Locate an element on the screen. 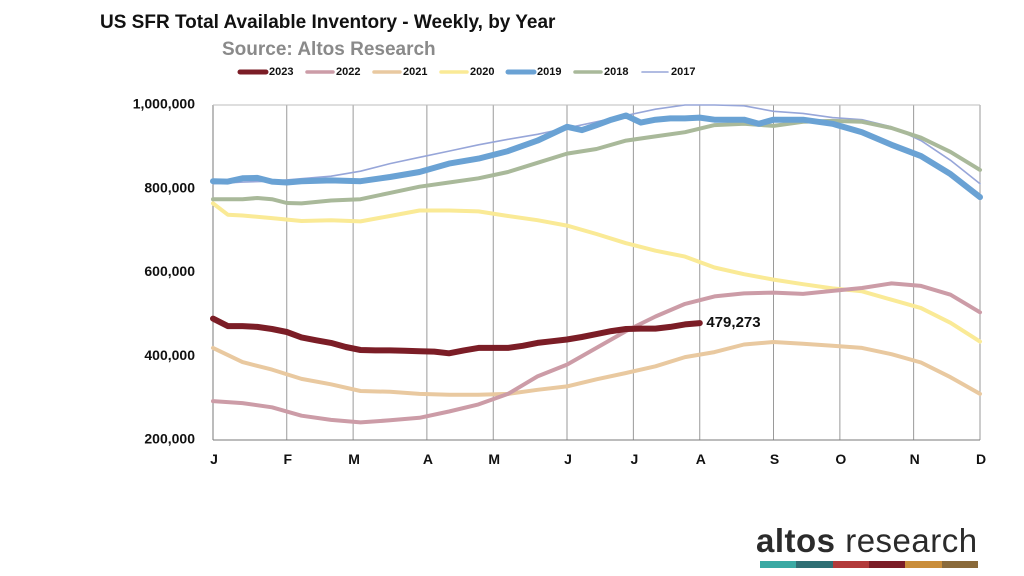  legend-item-2021: 2021 is located at coordinates (399, 72).